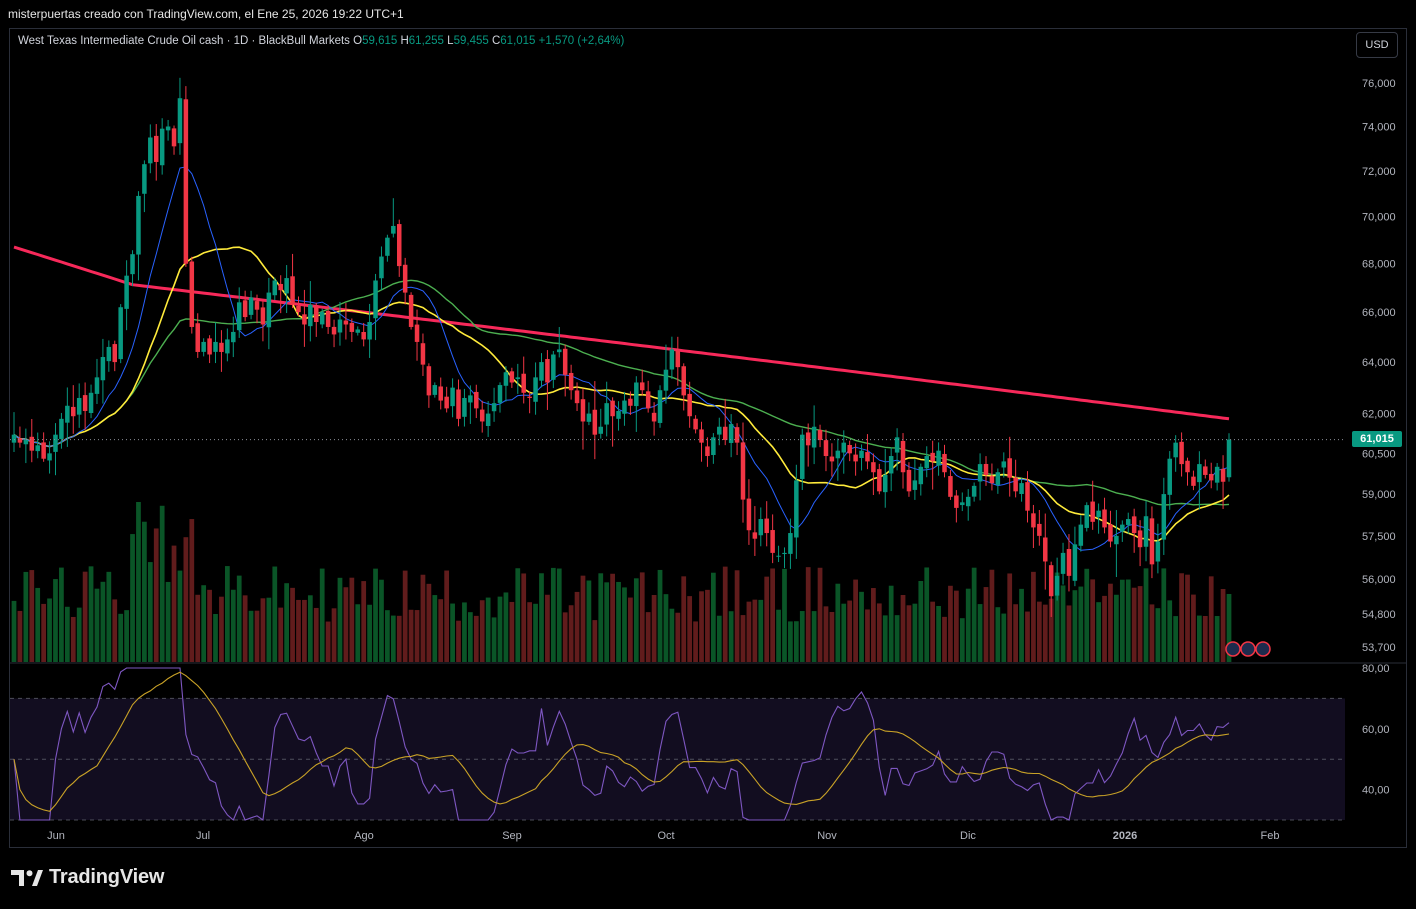  I want to click on y-tick-label: 59,000, so click(1379, 495).